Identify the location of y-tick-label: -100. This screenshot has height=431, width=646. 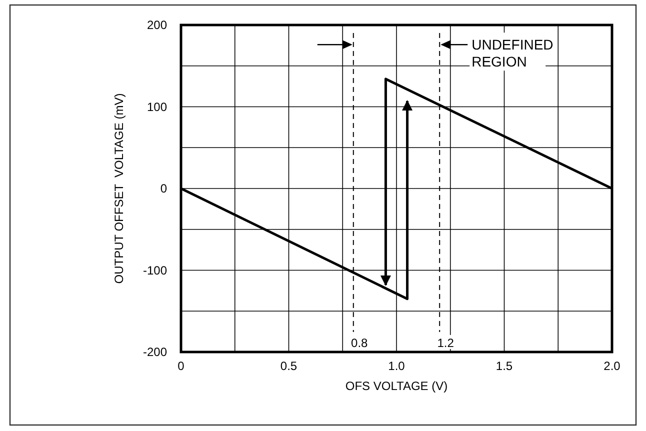
(155, 270).